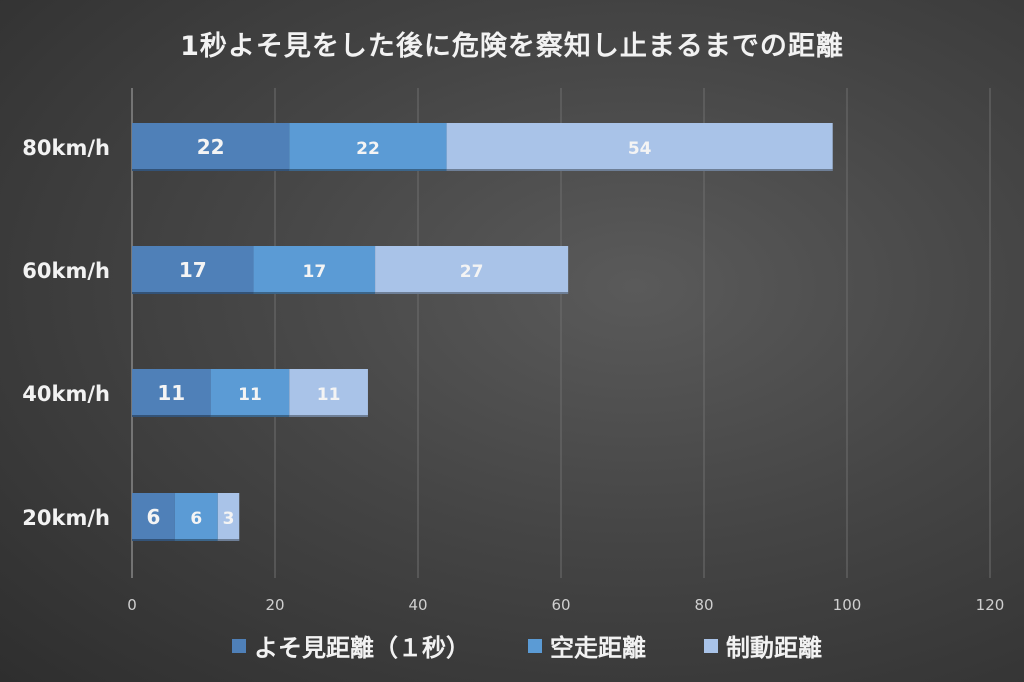 Image resolution: width=1024 pixels, height=682 pixels. Describe the element at coordinates (847, 605) in the screenshot. I see `x-tick-label: 100` at that location.